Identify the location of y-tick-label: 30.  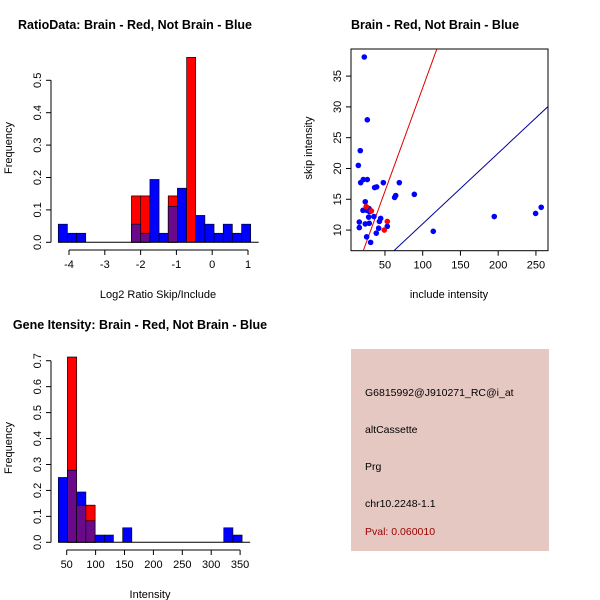
(338, 107).